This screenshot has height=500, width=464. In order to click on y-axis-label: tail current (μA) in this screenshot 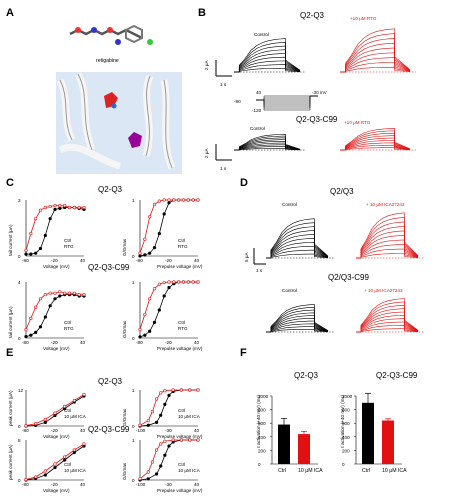, I will do `click(10, 322)`.